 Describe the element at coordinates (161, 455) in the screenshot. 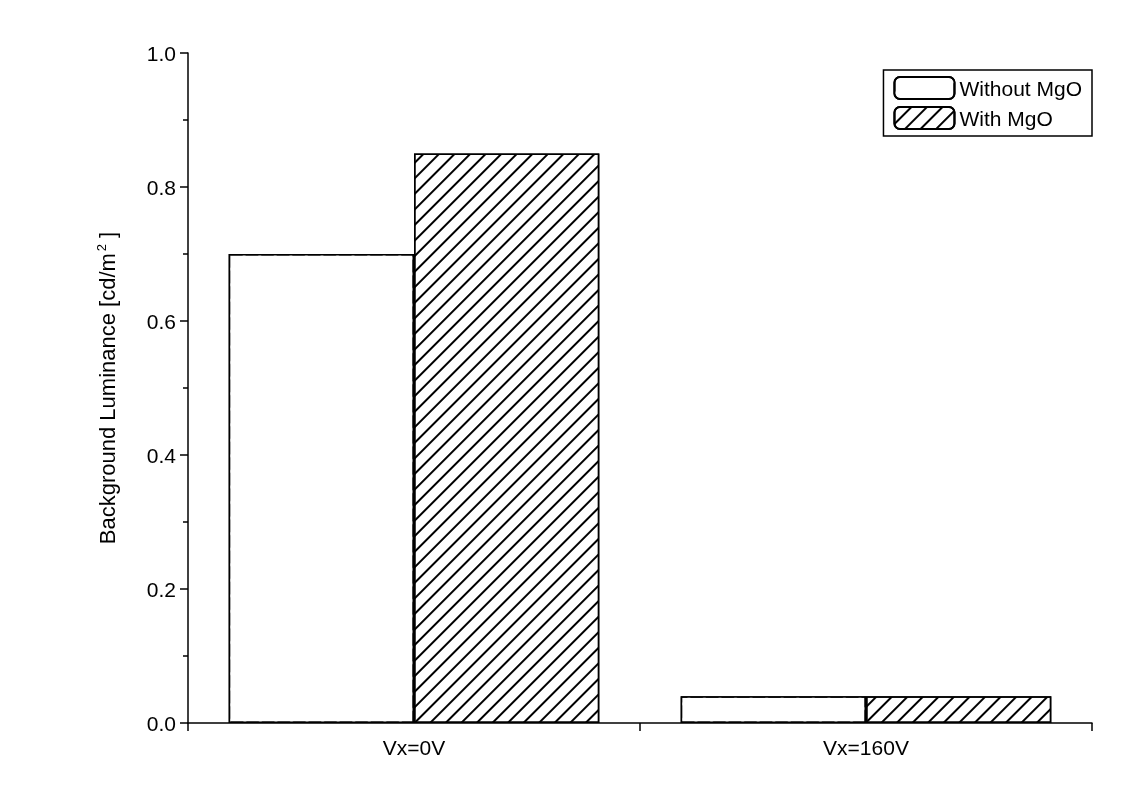

I see `y-tick-label: 0.4` at that location.